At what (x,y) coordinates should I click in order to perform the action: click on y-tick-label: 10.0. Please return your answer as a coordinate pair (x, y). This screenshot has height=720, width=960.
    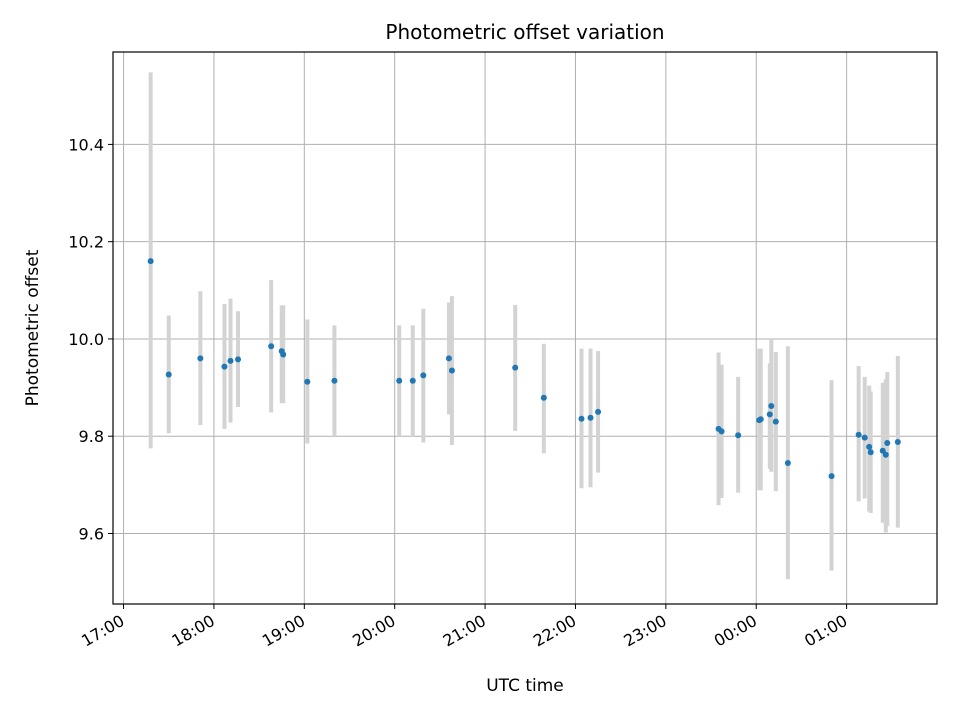
    Looking at the image, I should click on (86, 339).